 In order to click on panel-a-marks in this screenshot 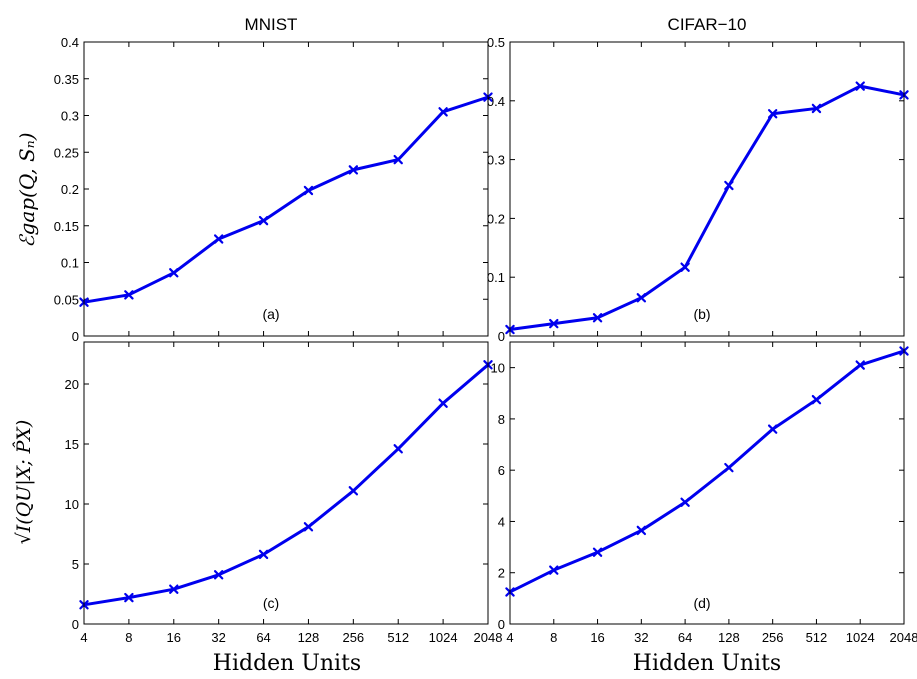, I will do `click(286, 199)`.